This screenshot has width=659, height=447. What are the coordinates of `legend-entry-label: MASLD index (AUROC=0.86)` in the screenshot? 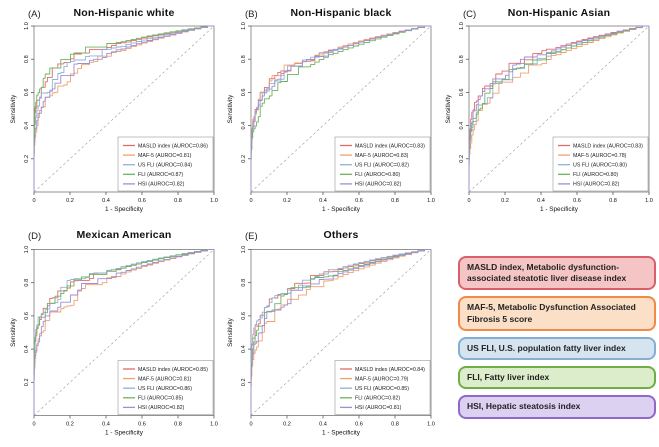 It's located at (173, 146).